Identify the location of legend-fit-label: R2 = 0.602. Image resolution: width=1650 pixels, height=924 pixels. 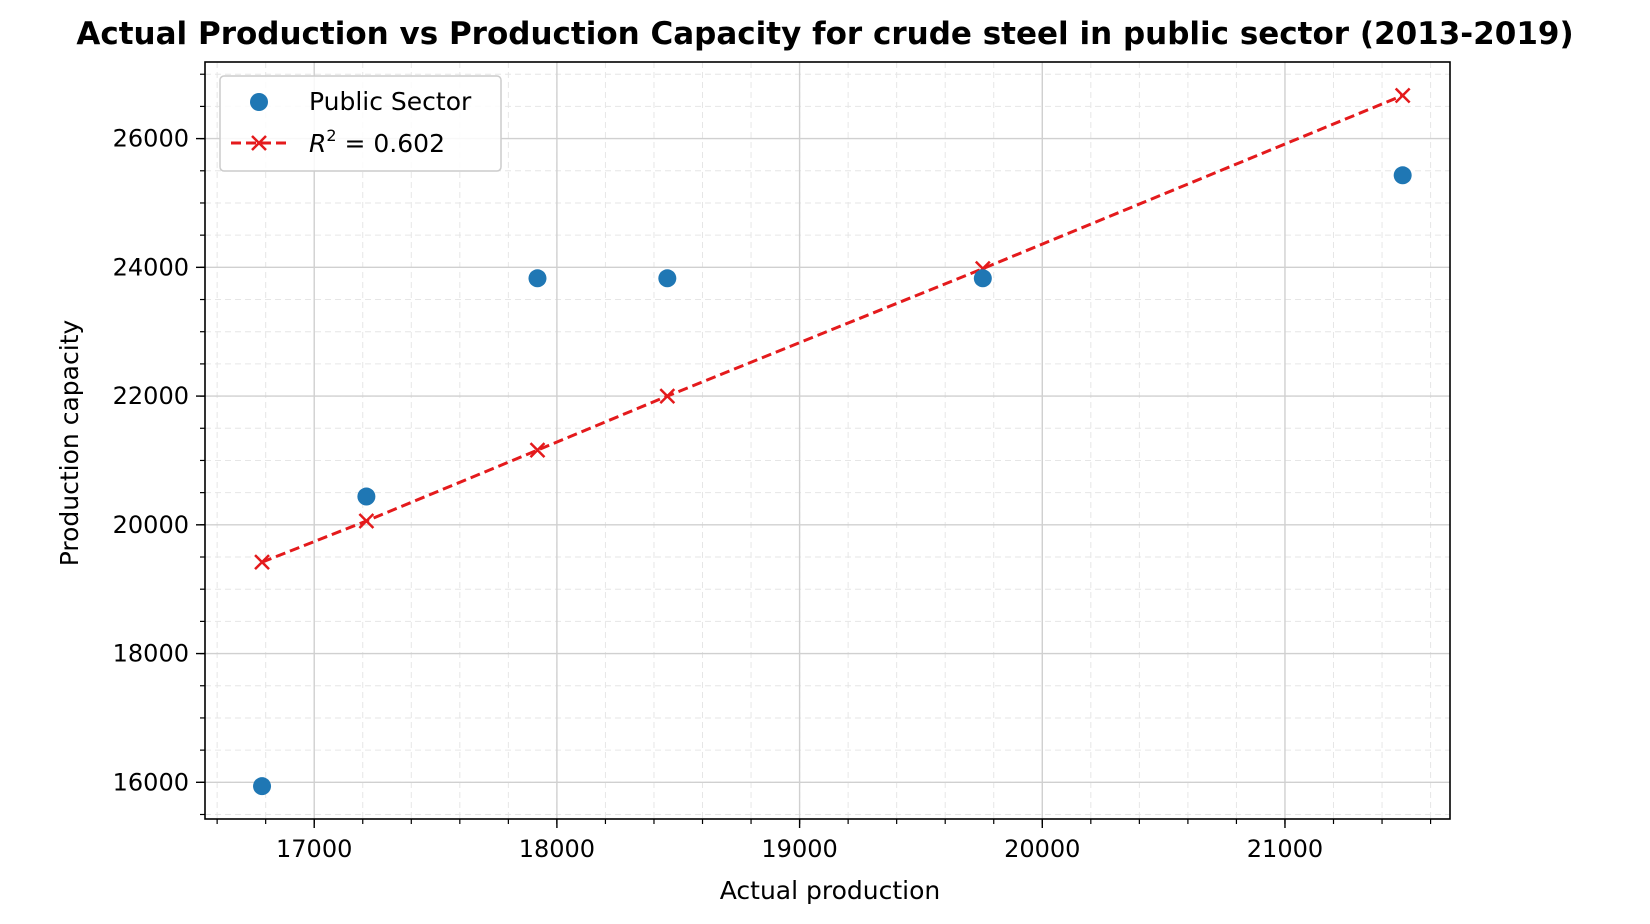
(377, 142).